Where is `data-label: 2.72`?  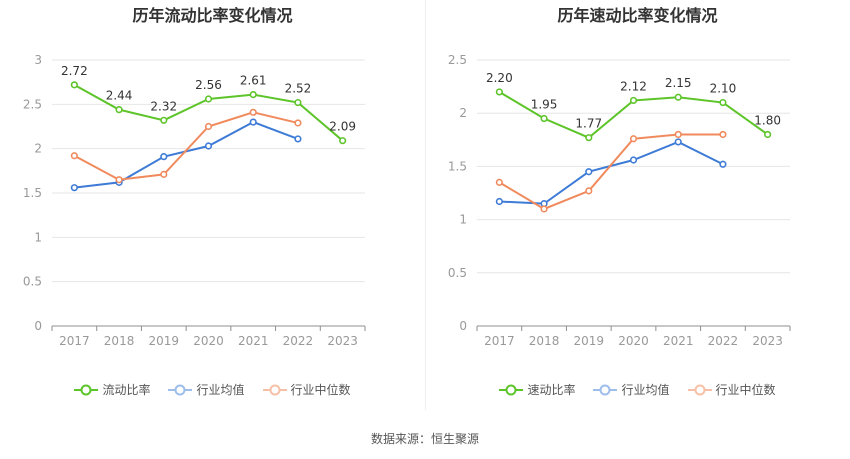 data-label: 2.72 is located at coordinates (74, 71).